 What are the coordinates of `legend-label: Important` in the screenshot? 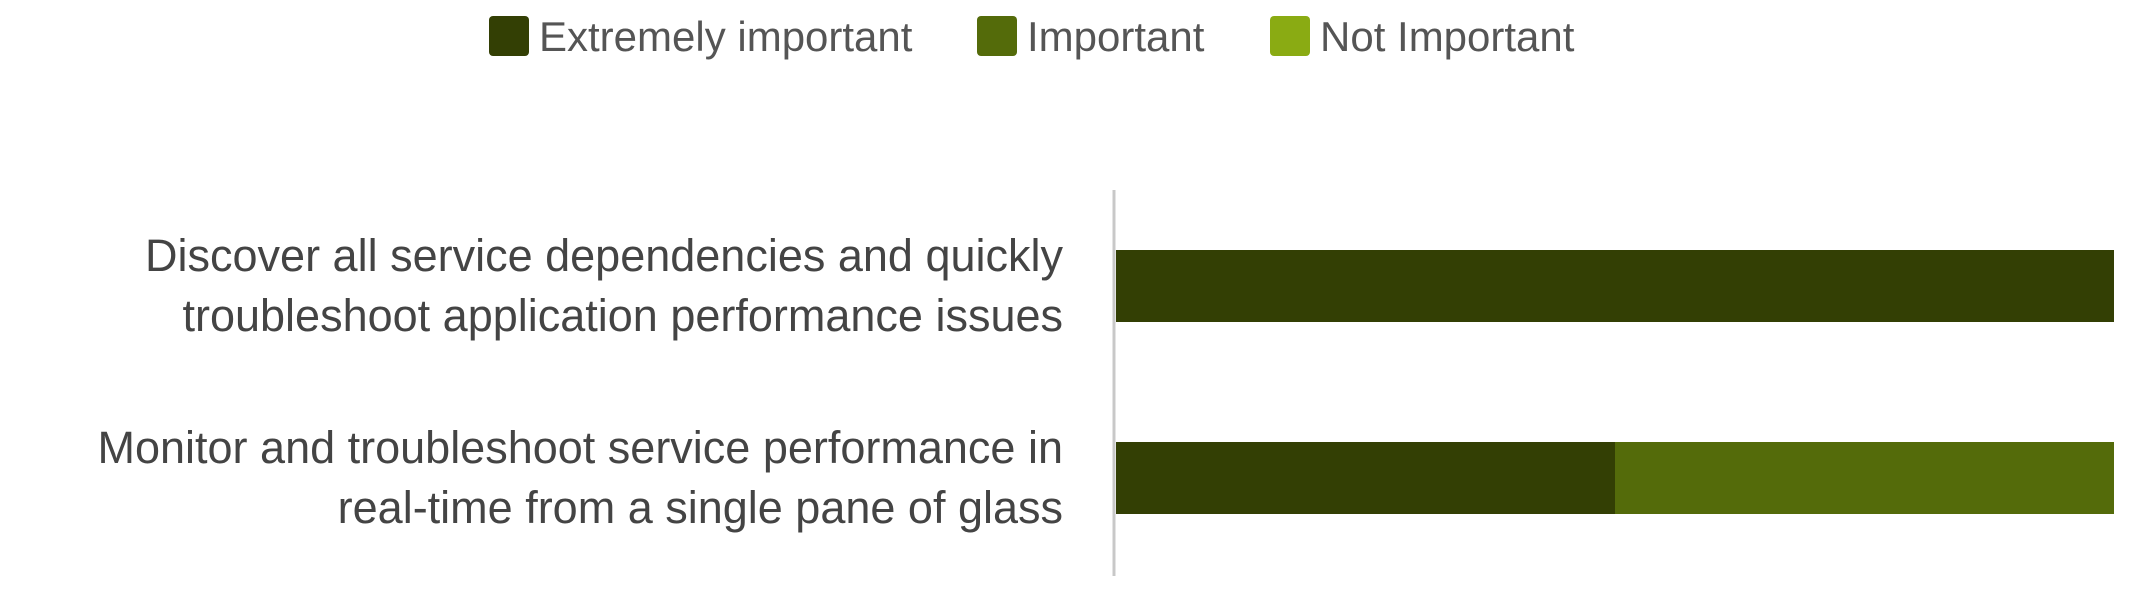 It's located at (1116, 36).